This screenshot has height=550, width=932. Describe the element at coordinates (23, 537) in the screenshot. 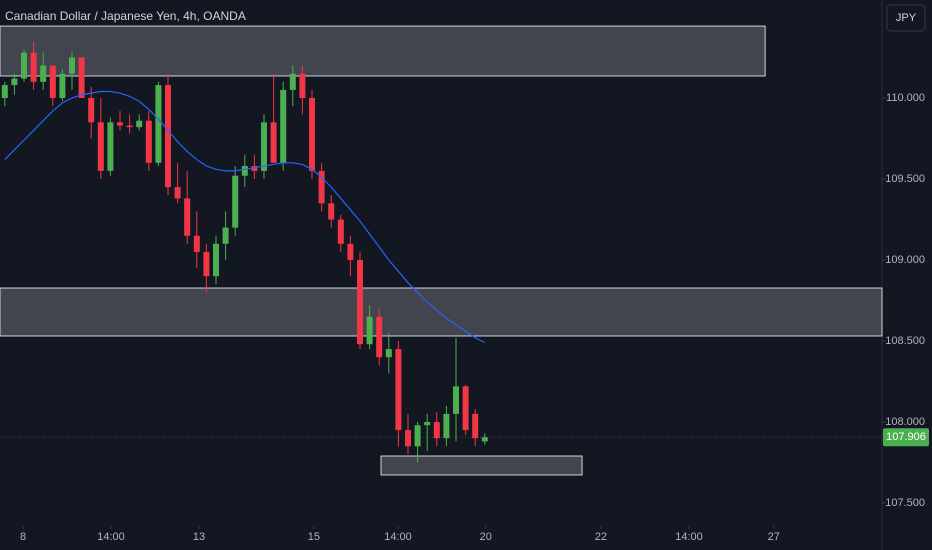

I see `x-tick-label: 8` at that location.